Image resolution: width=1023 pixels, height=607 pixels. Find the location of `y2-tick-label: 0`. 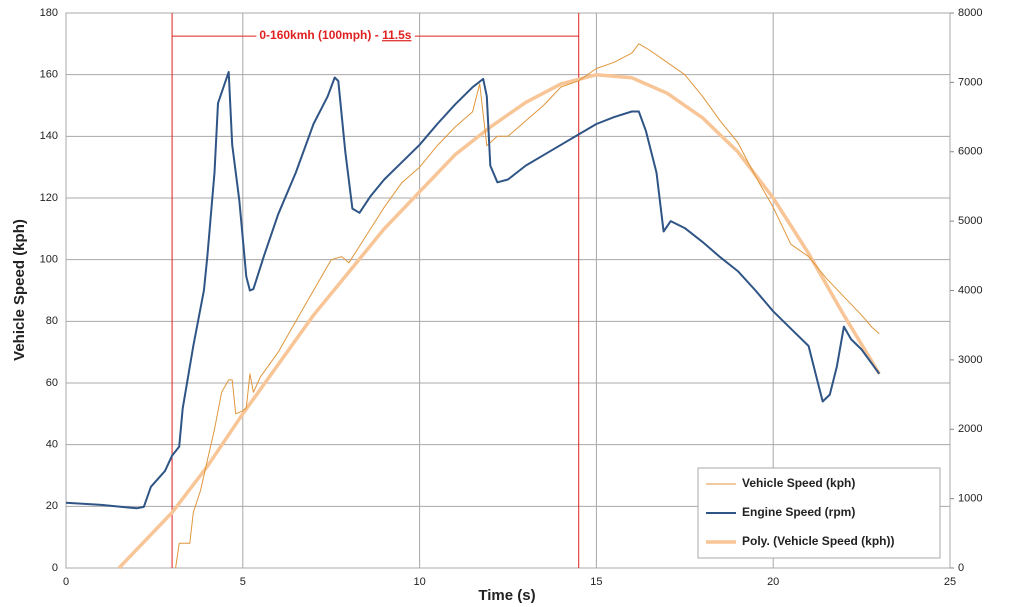

y2-tick-label: 0 is located at coordinates (961, 568).